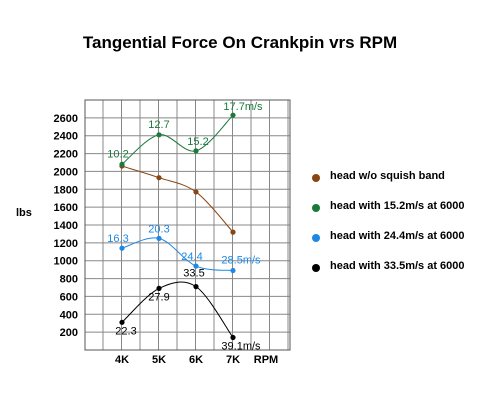 The height and width of the screenshot is (400, 500). Describe the element at coordinates (397, 236) in the screenshot. I see `legend-label: head with 24.4m/s at 6000` at that location.